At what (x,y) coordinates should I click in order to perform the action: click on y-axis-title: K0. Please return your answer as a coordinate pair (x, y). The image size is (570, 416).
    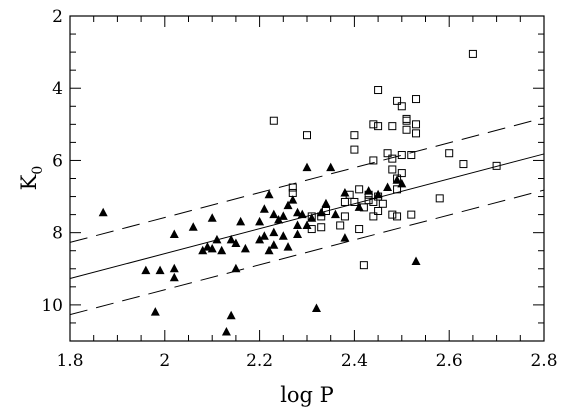
    Looking at the image, I should click on (31, 178).